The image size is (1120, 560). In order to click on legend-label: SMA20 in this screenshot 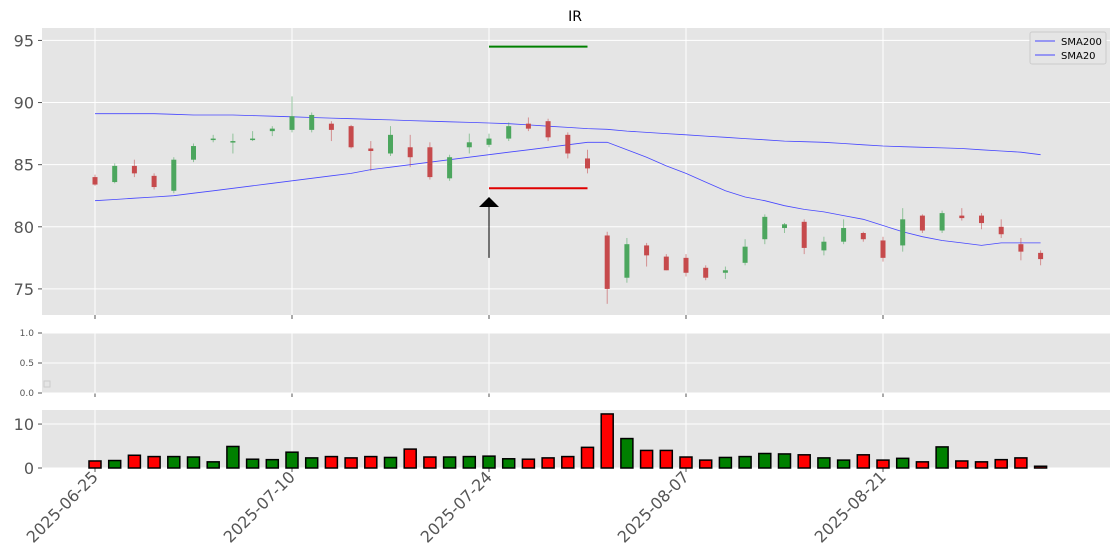, I will do `click(1078, 56)`.